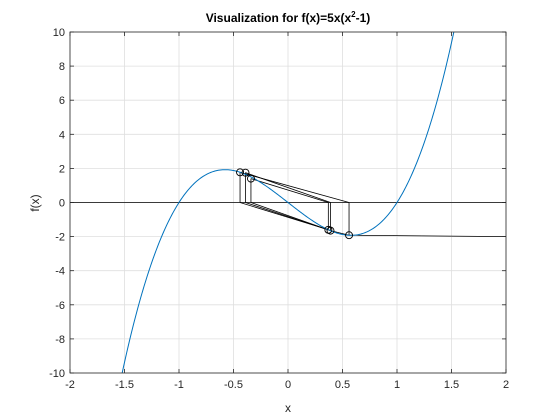 This screenshot has width=560, height=420. Describe the element at coordinates (363, 18) in the screenshot. I see `title-suffix: -1)` at that location.